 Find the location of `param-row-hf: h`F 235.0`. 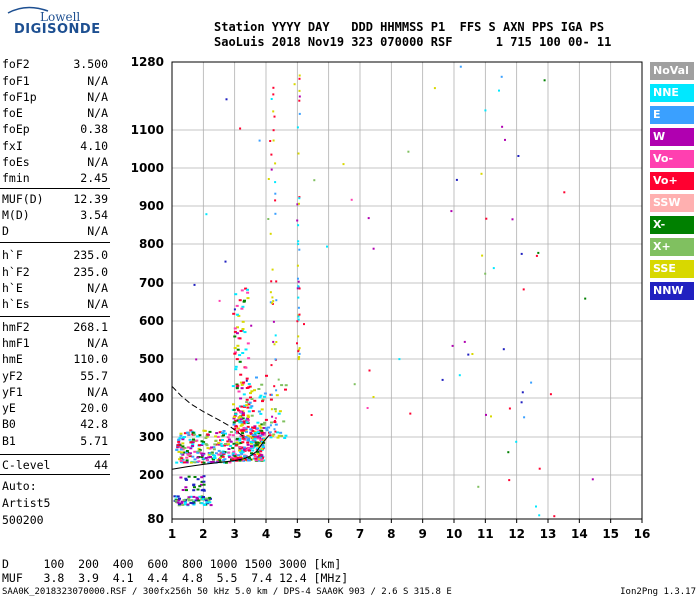

param-row-hf: h`F 235.0 is located at coordinates (55, 256).